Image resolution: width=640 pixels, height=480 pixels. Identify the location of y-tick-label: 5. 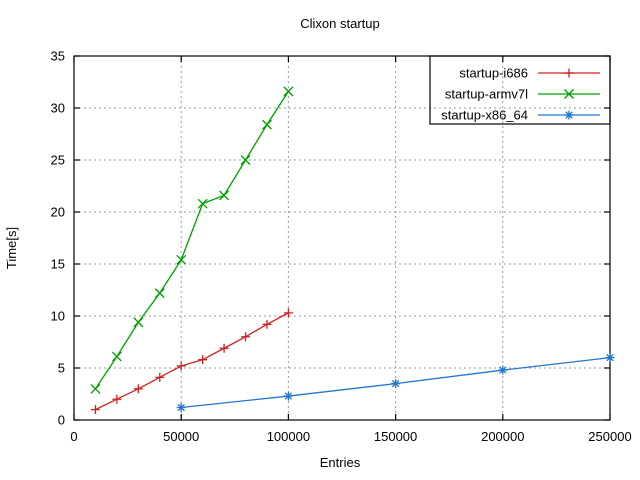
(61, 368).